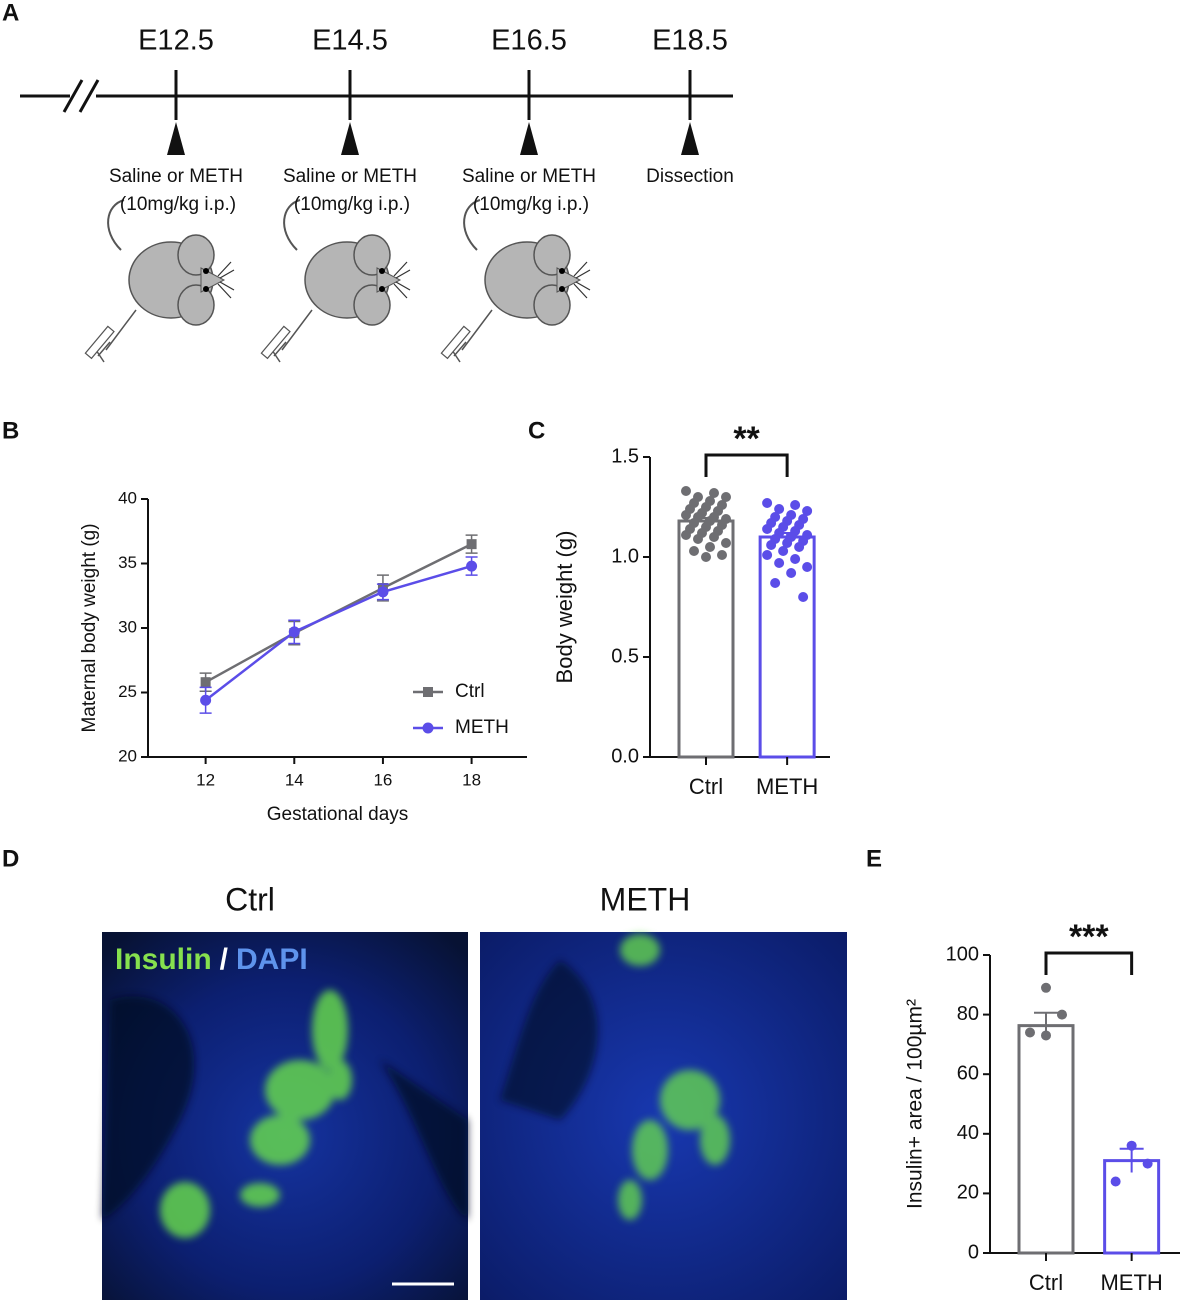 The height and width of the screenshot is (1303, 1197). Describe the element at coordinates (338, 814) in the screenshot. I see `x-axis-label: Gestational days` at that location.